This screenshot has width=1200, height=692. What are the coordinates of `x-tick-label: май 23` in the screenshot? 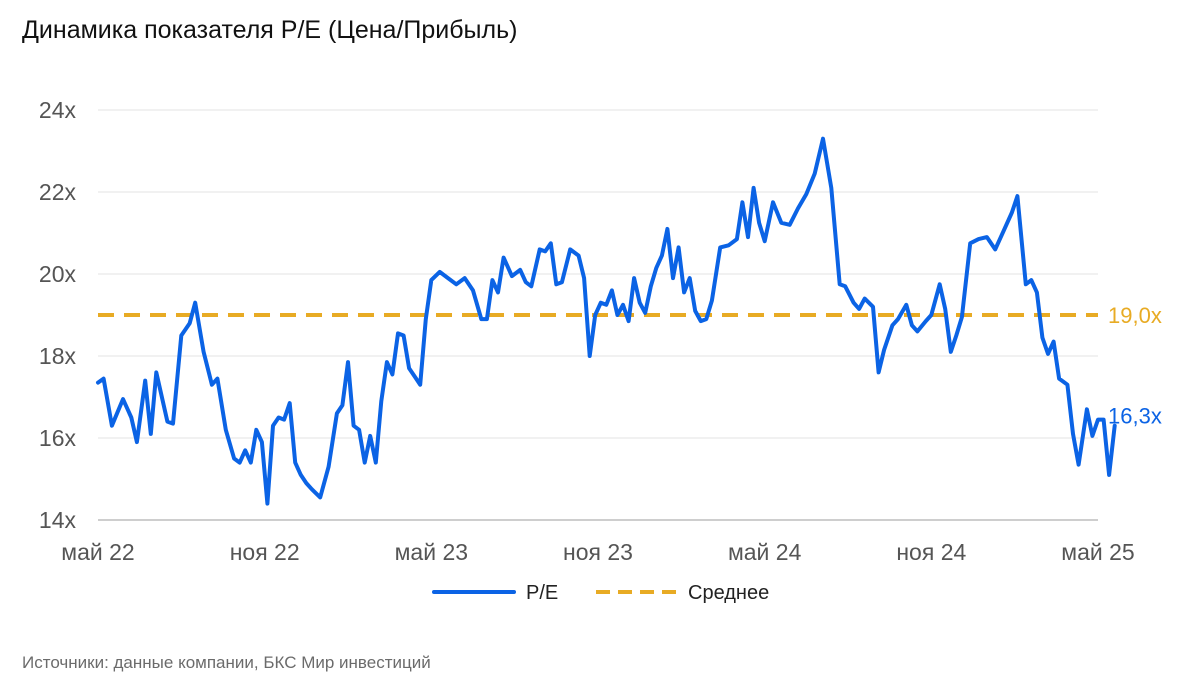 It's located at (431, 552).